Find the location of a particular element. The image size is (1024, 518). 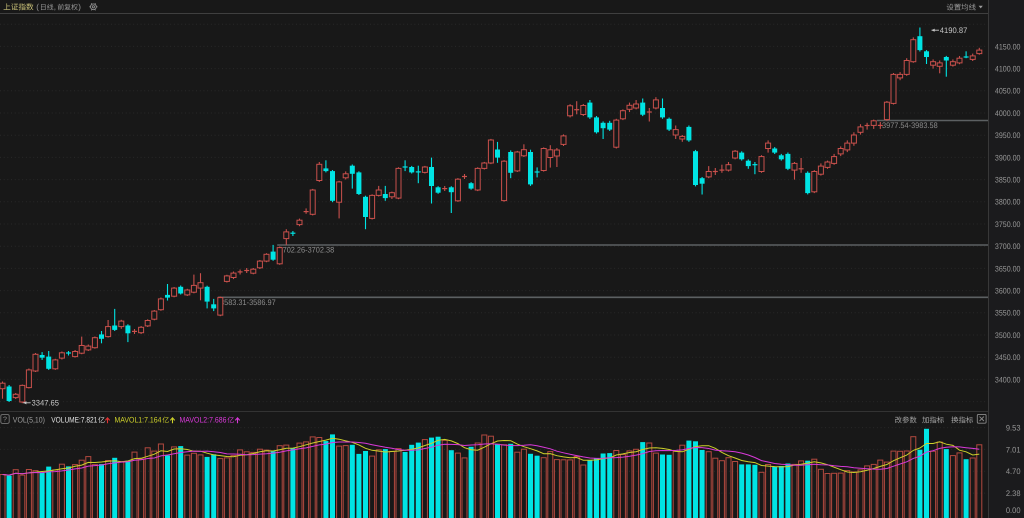

svg-text: 3400.00 is located at coordinates (1008, 379).